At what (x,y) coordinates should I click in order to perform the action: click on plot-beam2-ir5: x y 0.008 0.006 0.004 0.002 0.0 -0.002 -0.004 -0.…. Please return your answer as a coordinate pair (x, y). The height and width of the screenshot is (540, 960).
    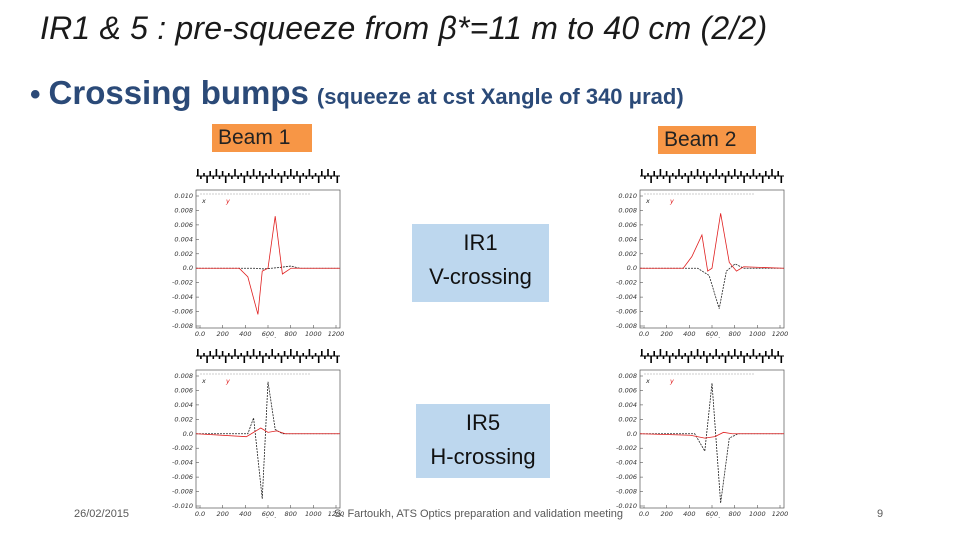
    Looking at the image, I should click on (704, 433).